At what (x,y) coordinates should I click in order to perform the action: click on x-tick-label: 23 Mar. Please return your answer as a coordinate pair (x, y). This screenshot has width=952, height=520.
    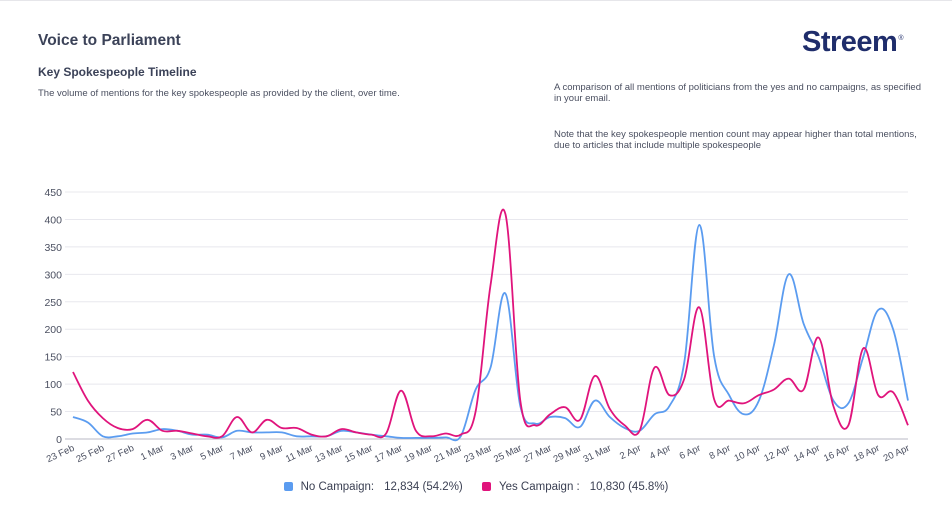
    Looking at the image, I should click on (477, 454).